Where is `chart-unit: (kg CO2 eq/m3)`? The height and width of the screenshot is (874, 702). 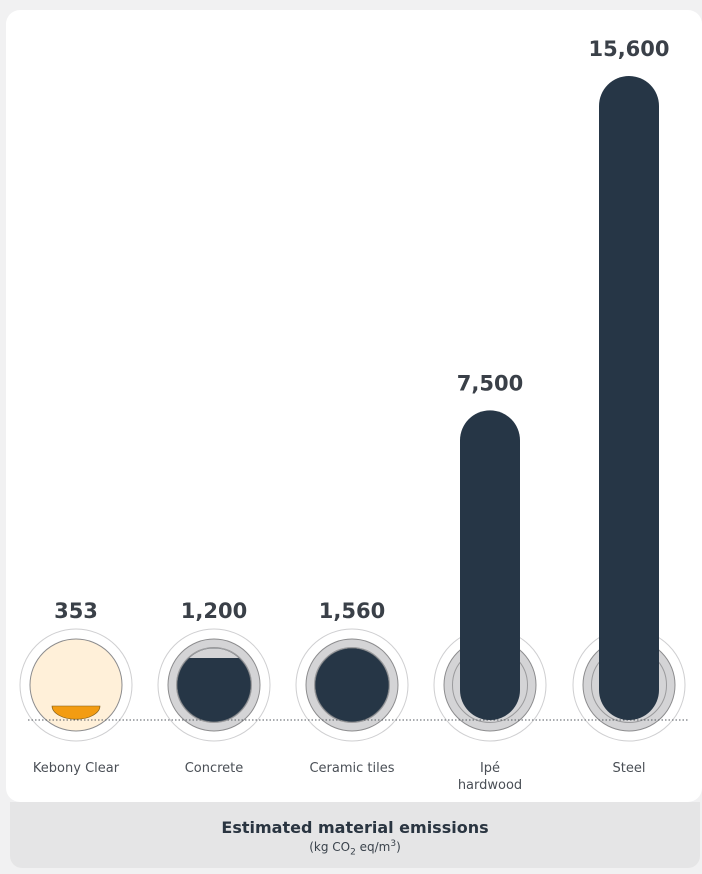 chart-unit: (kg CO2 eq/m3) is located at coordinates (355, 848).